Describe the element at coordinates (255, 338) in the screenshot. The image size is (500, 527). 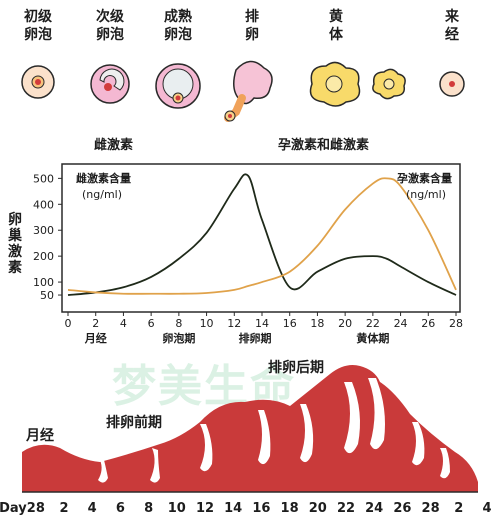
I see `phase-label: 排卵期` at that location.